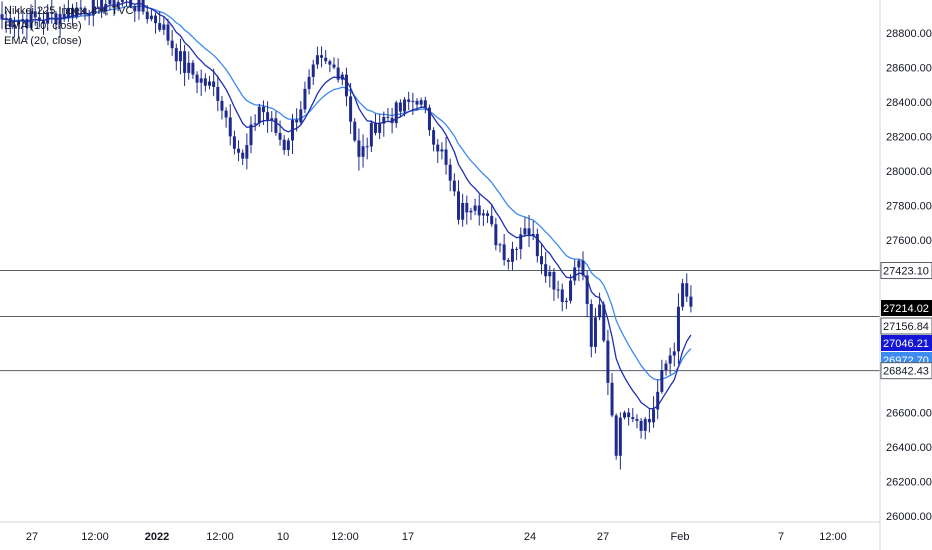  I want to click on y-tick-label: 28600.00, so click(909, 69).